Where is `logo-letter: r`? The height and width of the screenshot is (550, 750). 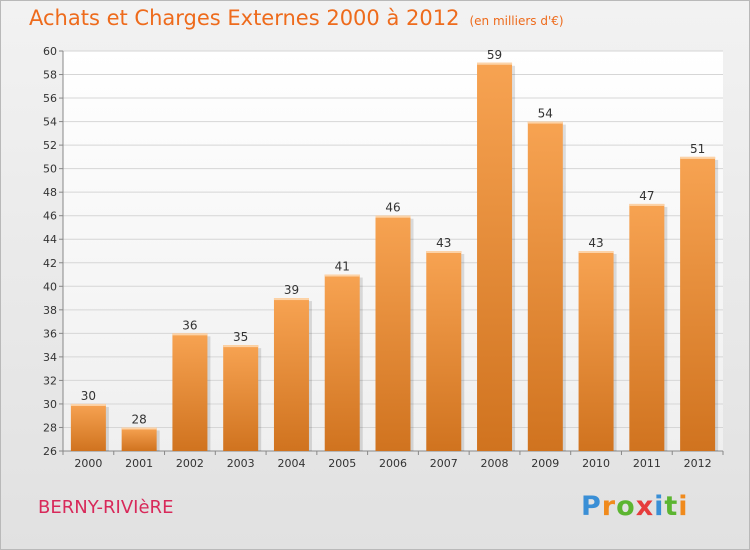 logo-letter: r is located at coordinates (609, 506).